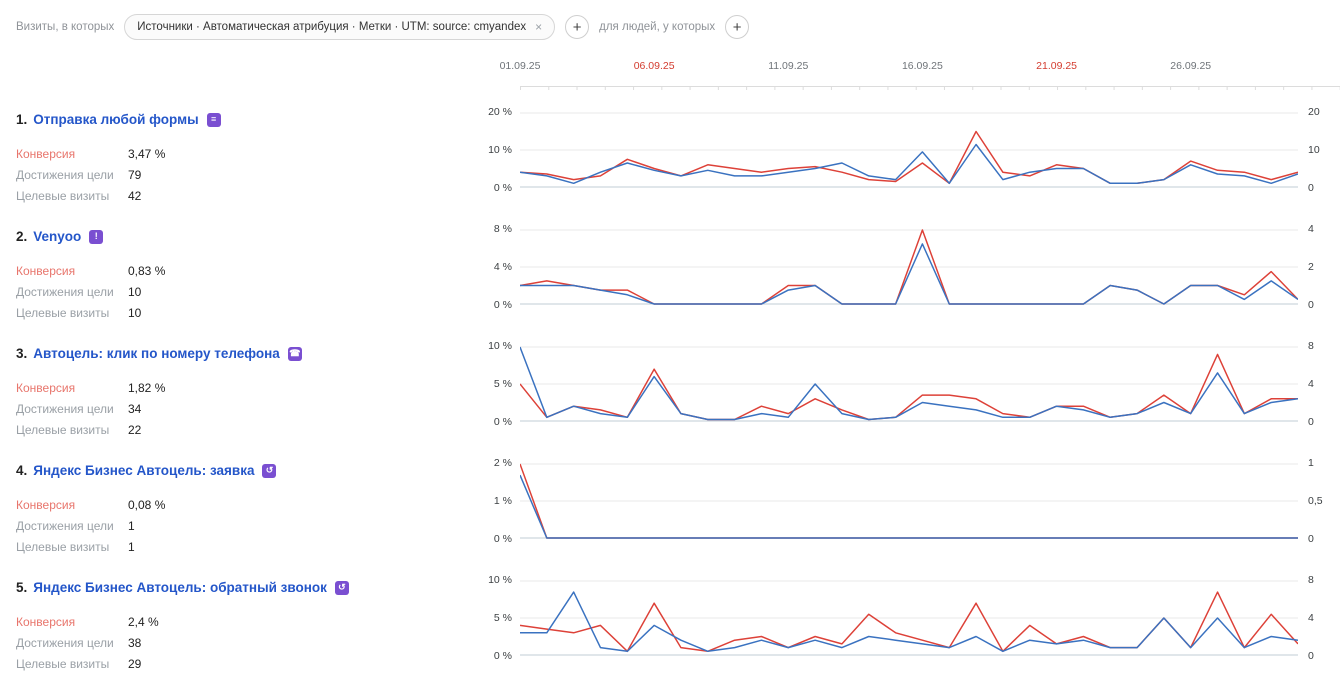  Describe the element at coordinates (135, 430) in the screenshot. I see `visits-value: 22` at that location.